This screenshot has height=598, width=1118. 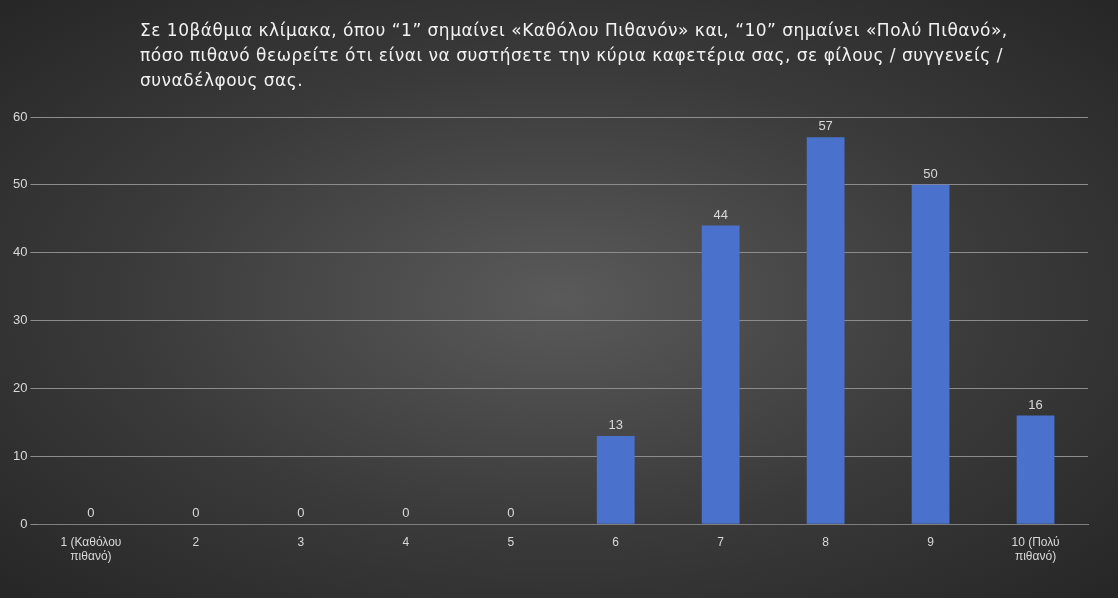 What do you see at coordinates (574, 55) in the screenshot?
I see `chart-title: Σε 10βάθμια κλίμακα, όπου “1” σημαίνει «Καθόλου Πιθανόν» και, “10” σημαίνει «Πολύ Πιθανό», πόσο πιθανό θεωρείτε ότι είναι να συστήσετε την κύρια καφετέρια σας, σε φίλους / συγγενείς / συναδέλφους σας.` at bounding box center [574, 55].